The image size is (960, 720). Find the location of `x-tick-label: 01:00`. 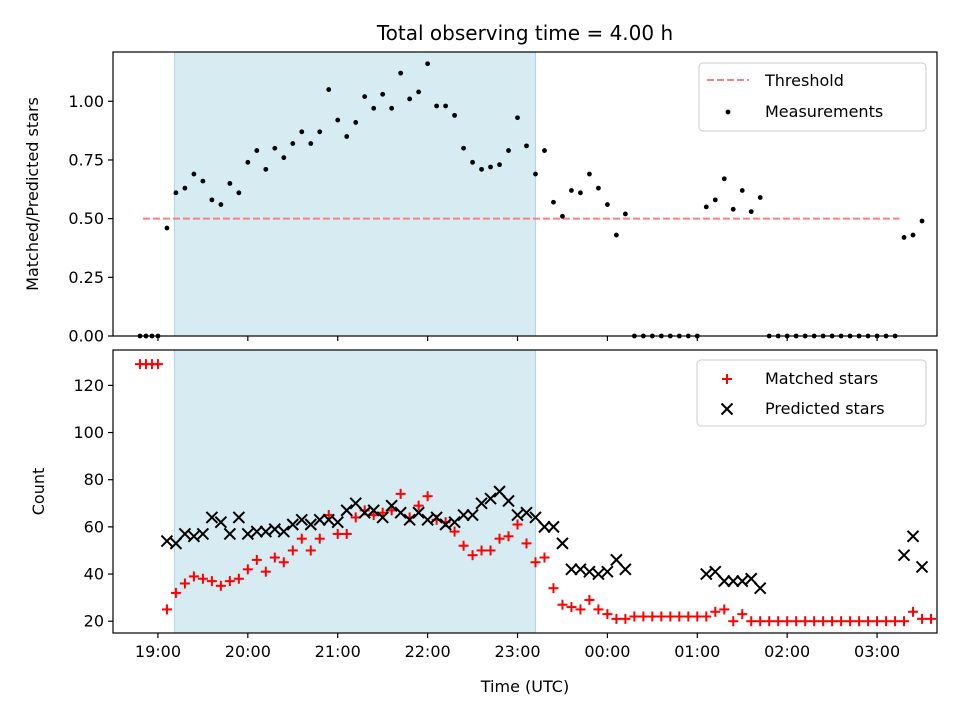

x-tick-label: 01:00 is located at coordinates (697, 651).